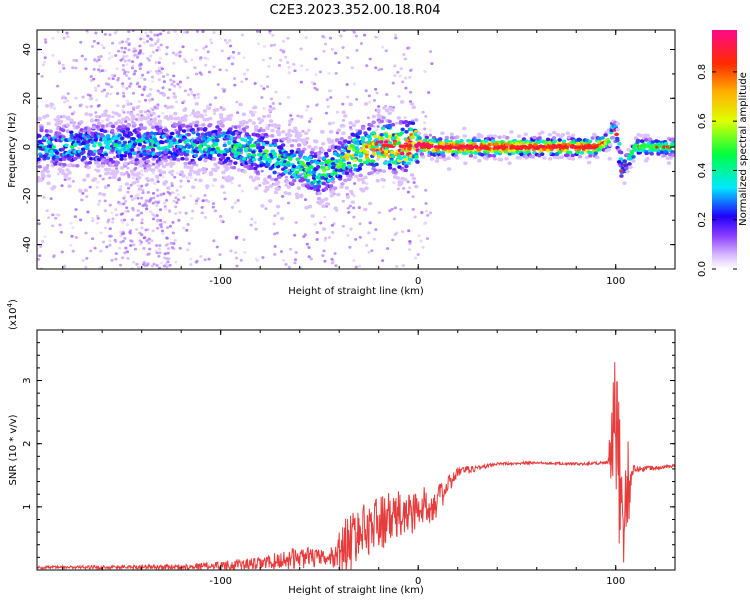  Describe the element at coordinates (220, 581) in the screenshot. I see `snr-x-tick-label: -100` at that location.